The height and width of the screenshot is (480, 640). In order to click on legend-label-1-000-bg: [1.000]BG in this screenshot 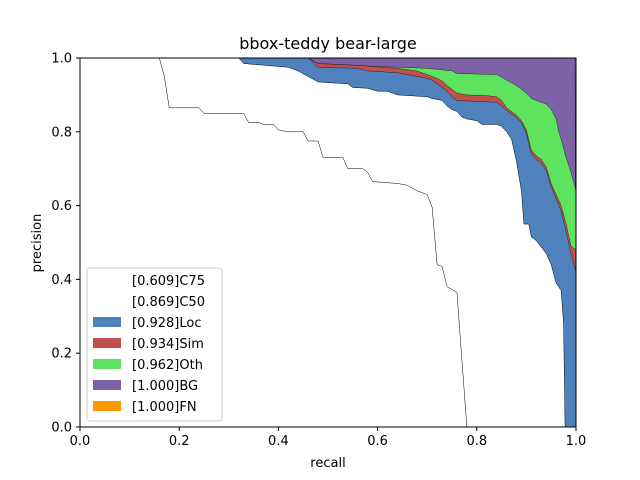, I will do `click(165, 386)`.